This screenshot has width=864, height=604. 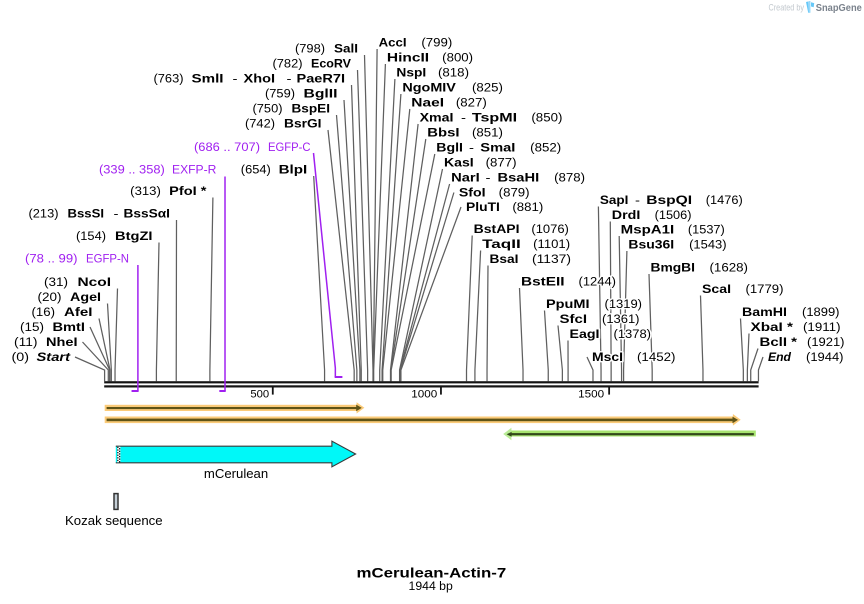 I want to click on svg-text: SalI, so click(x=346, y=50).